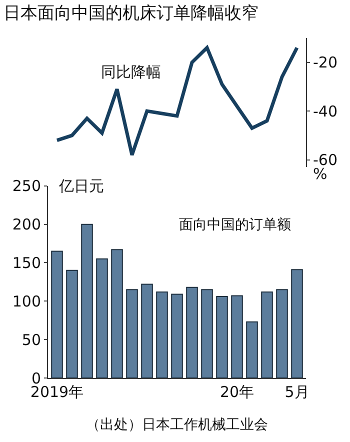 This screenshot has height=442, width=350. Describe the element at coordinates (31, 339) in the screenshot. I see `y-tick-label: 50` at that location.